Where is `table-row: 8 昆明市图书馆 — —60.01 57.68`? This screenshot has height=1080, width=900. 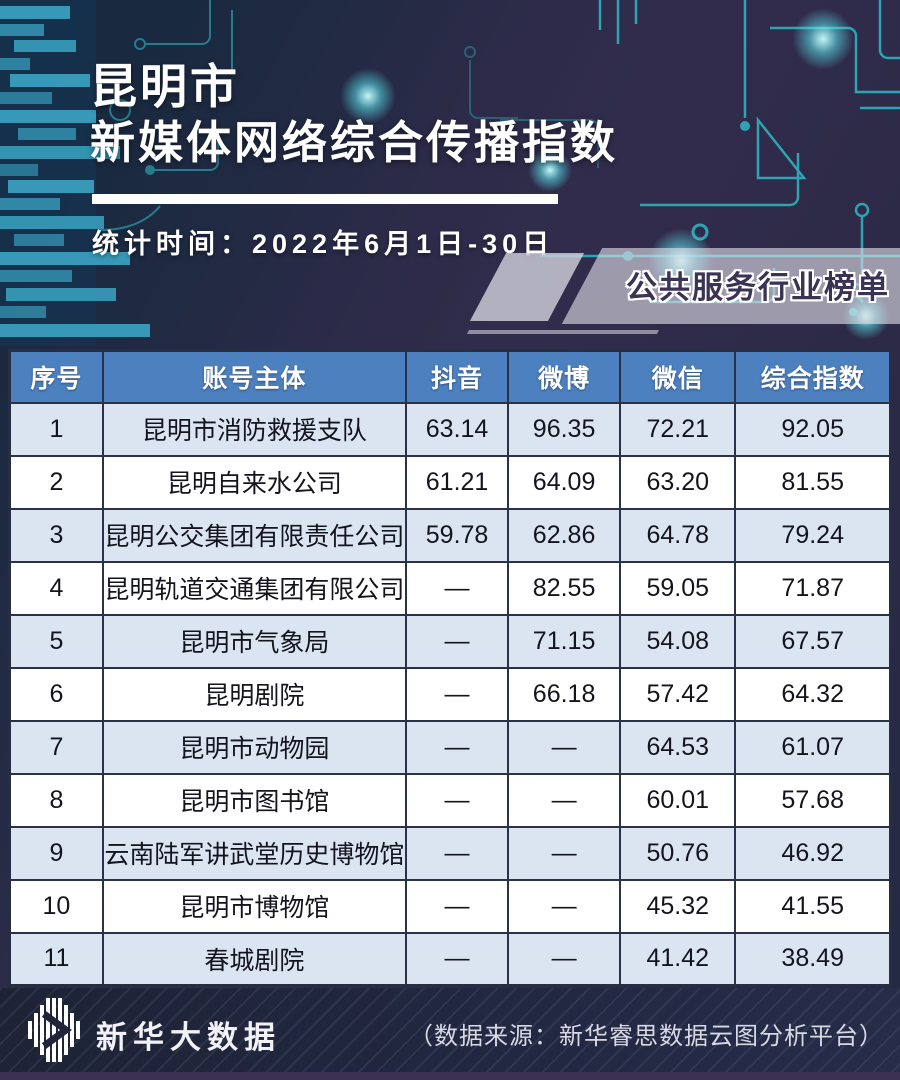 table-row: 8 昆明市图书馆 — —60.01 57.68 is located at coordinates (450, 800).